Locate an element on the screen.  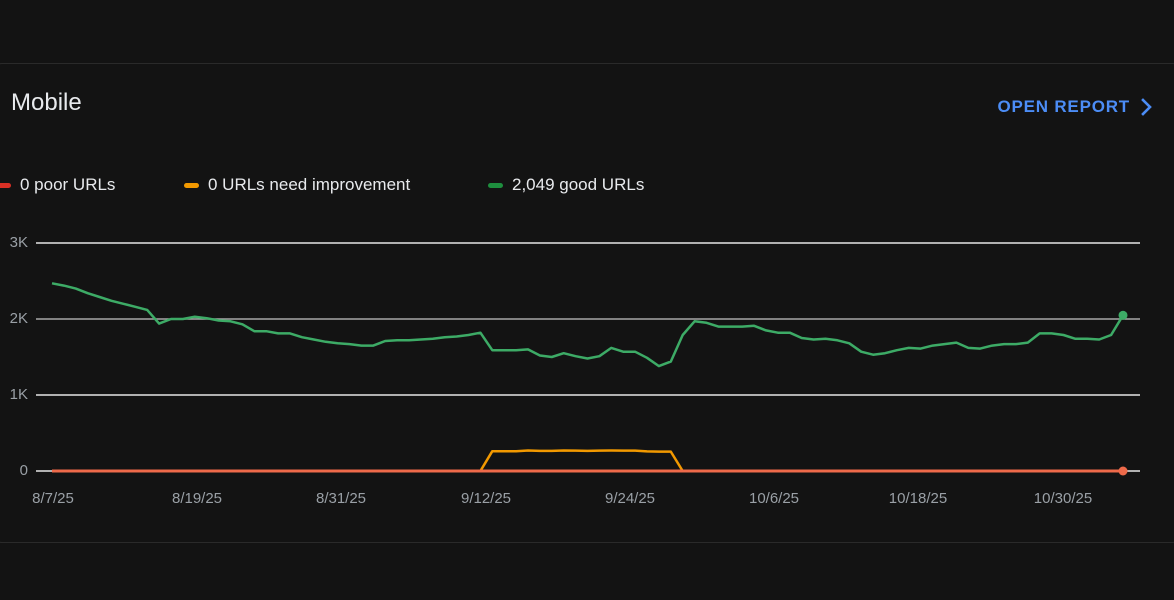
legend-label-good: 2,049 good URLs is located at coordinates (578, 184).